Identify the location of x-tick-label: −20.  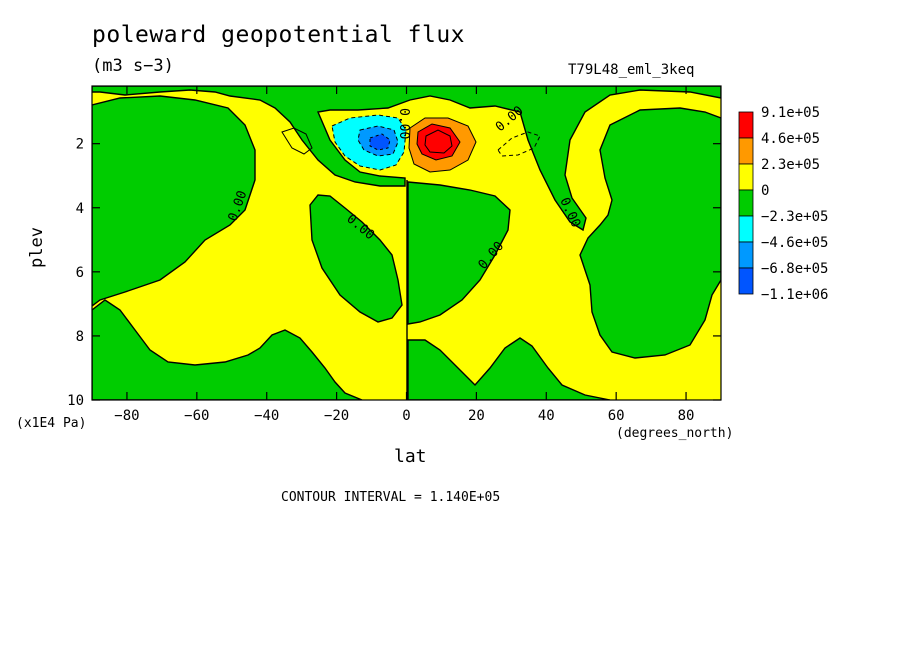
(336, 416).